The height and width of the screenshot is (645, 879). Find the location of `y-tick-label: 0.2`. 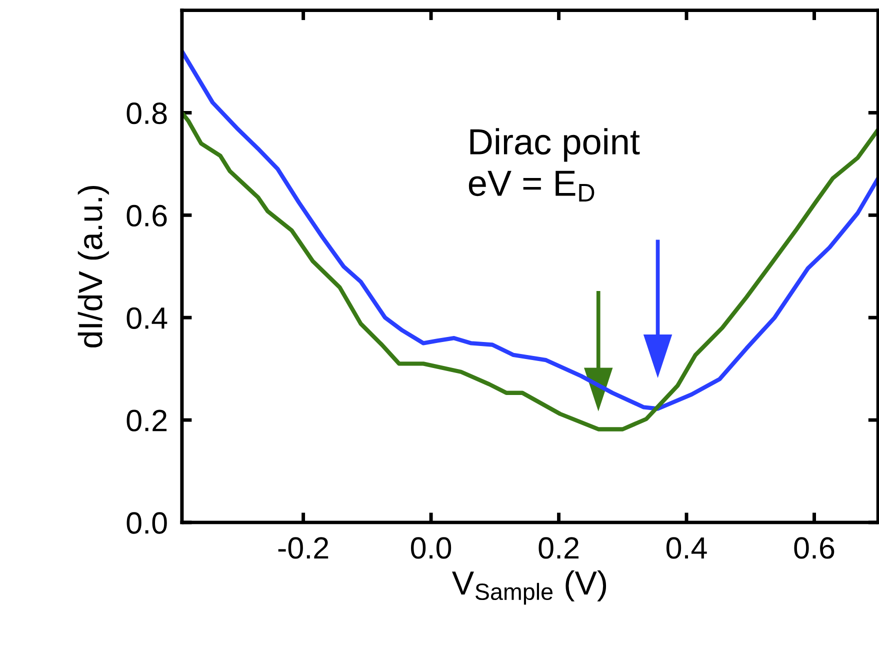

y-tick-label: 0.2 is located at coordinates (146, 421).